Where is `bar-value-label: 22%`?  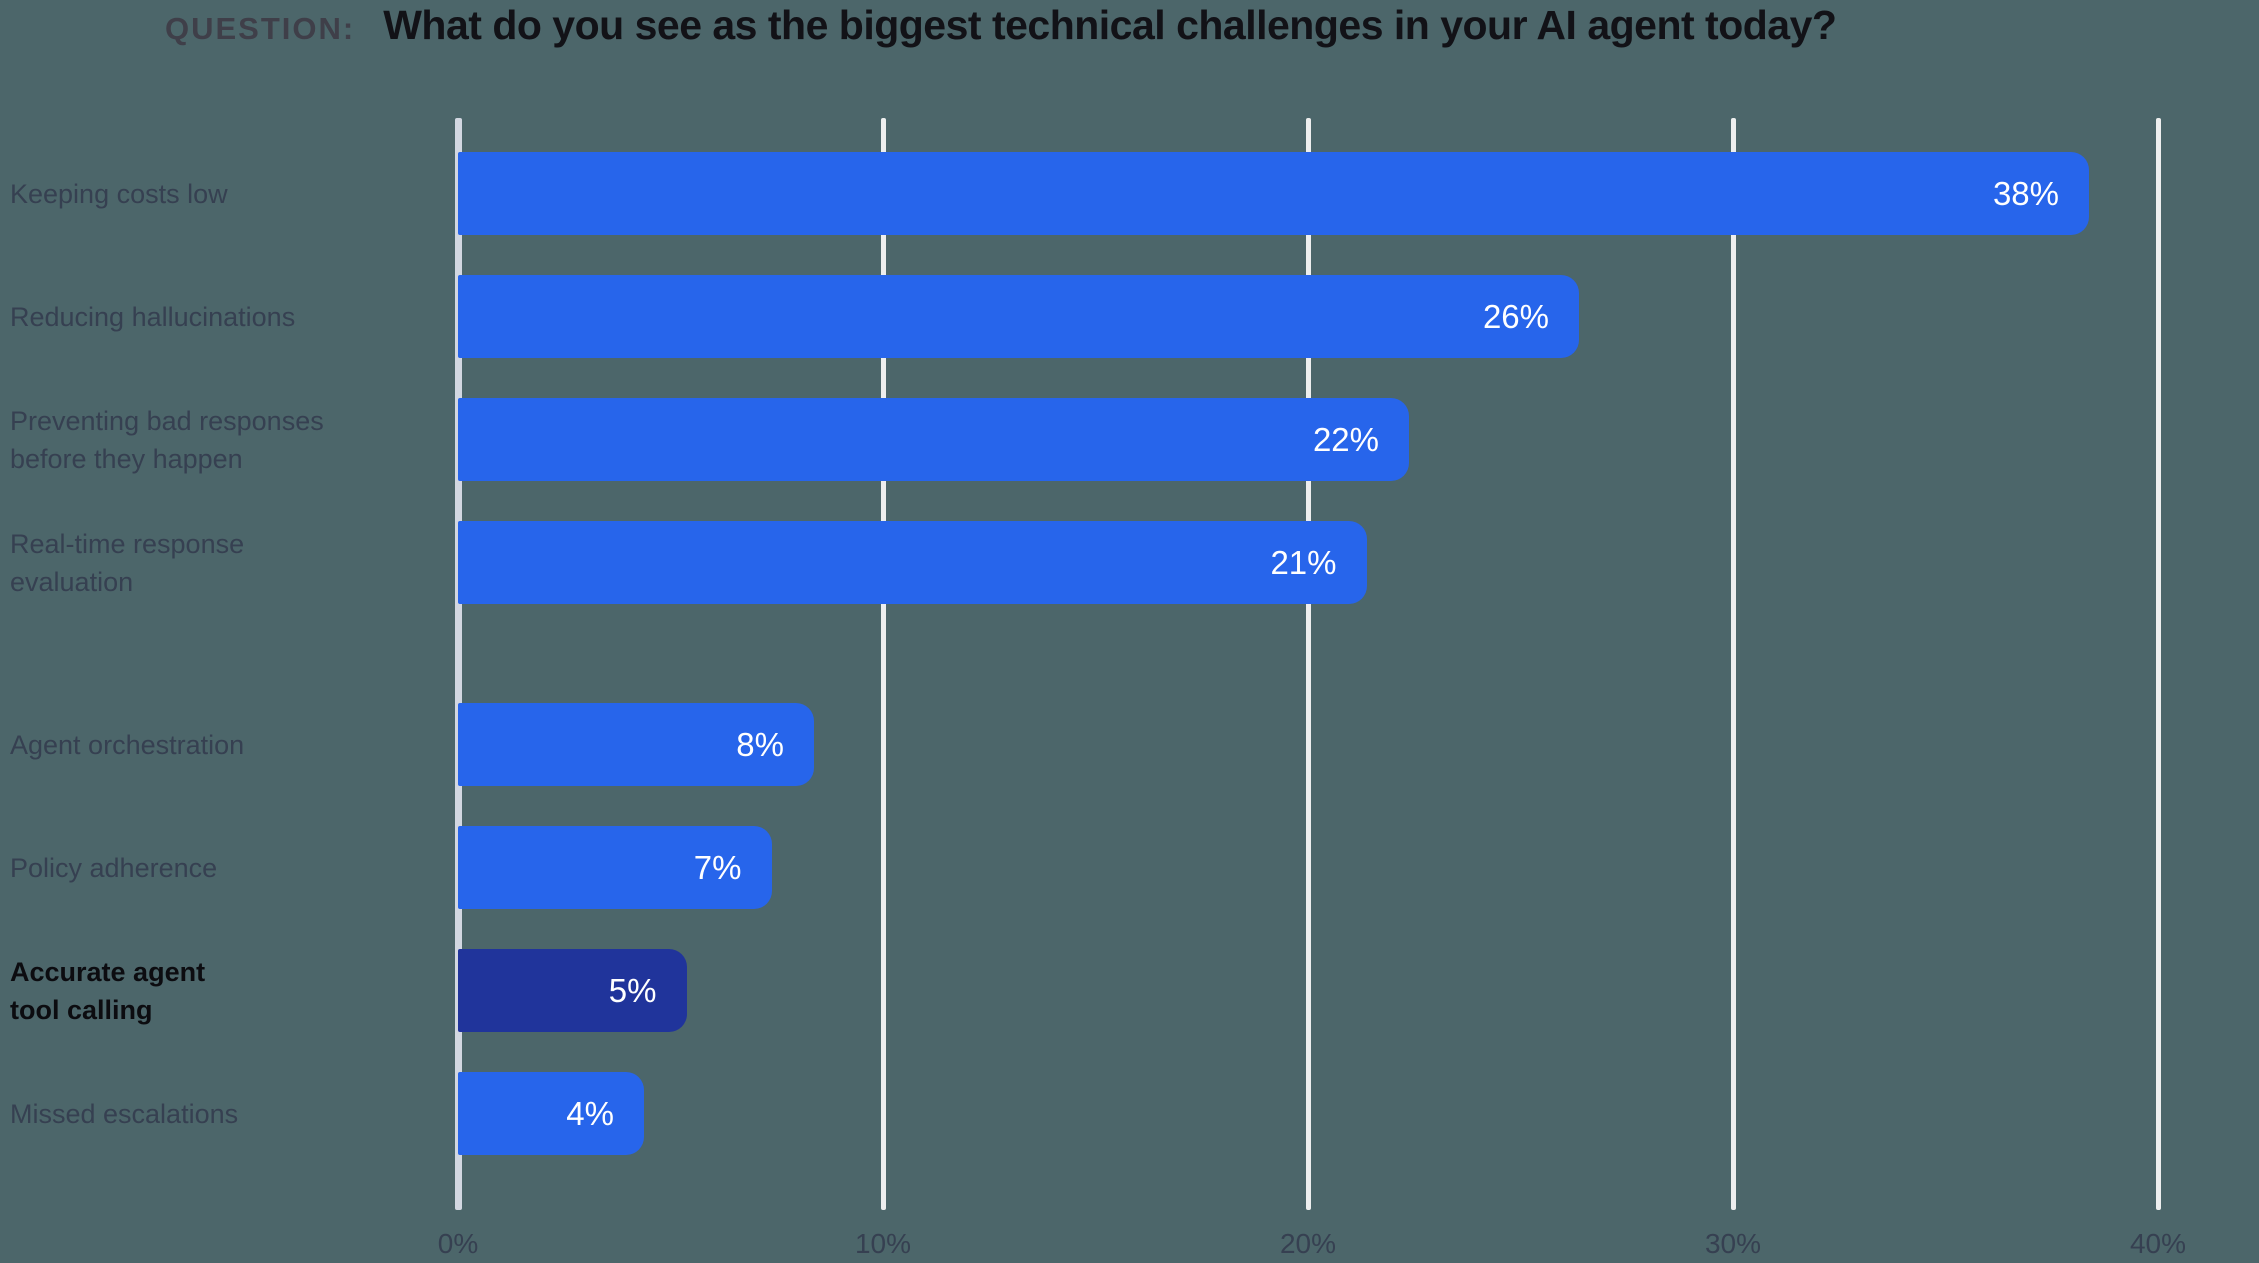 bar-value-label: 22% is located at coordinates (1345, 439).